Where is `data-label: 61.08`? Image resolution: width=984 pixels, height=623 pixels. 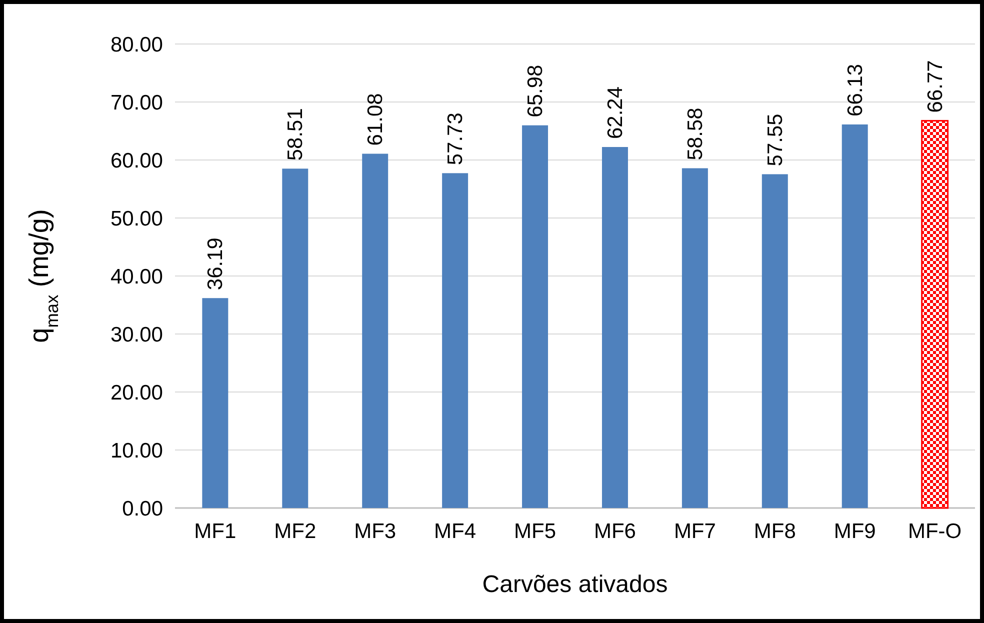
data-label: 61.08 is located at coordinates (376, 119).